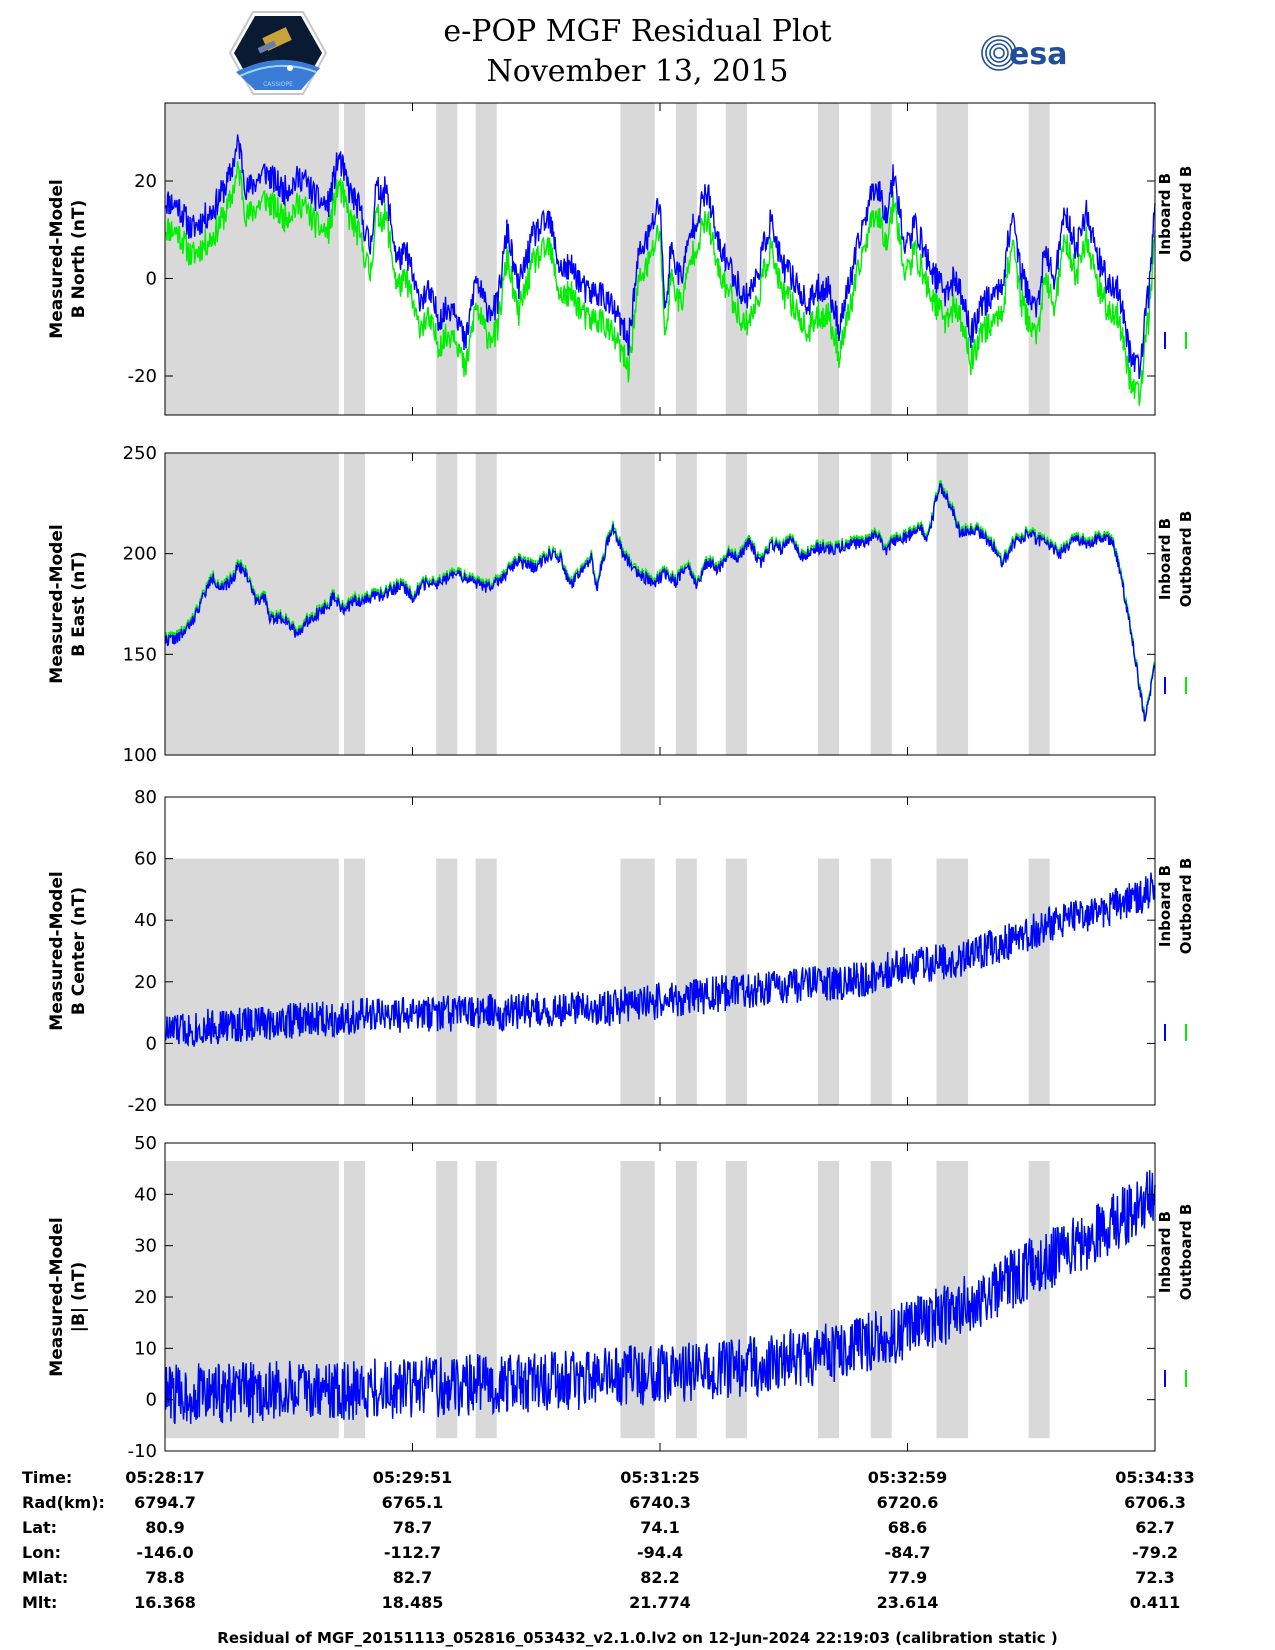  What do you see at coordinates (145, 1348) in the screenshot?
I see `y-tick-label: 10` at bounding box center [145, 1348].